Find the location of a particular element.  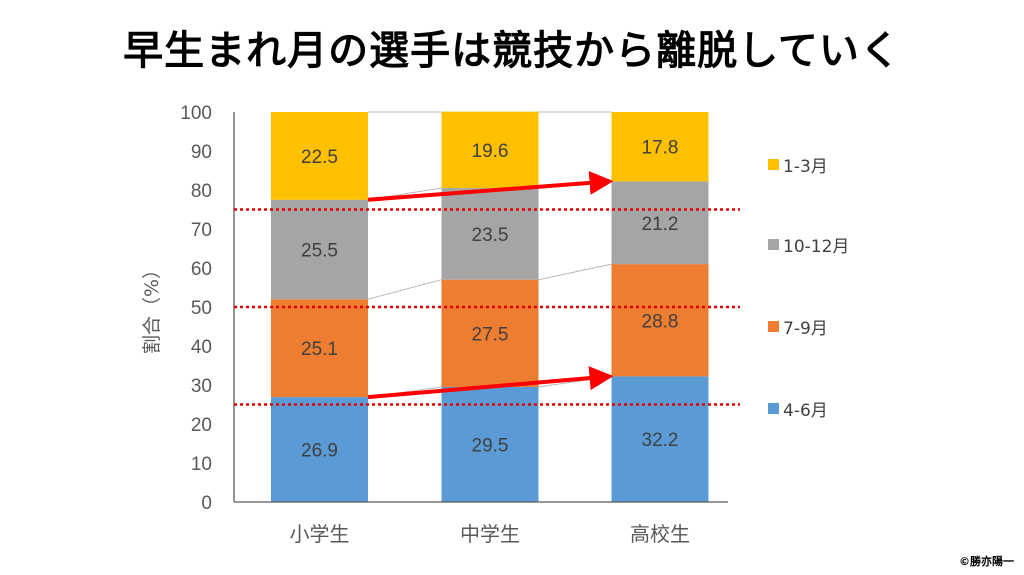

data-label: 27.5 is located at coordinates (490, 334).